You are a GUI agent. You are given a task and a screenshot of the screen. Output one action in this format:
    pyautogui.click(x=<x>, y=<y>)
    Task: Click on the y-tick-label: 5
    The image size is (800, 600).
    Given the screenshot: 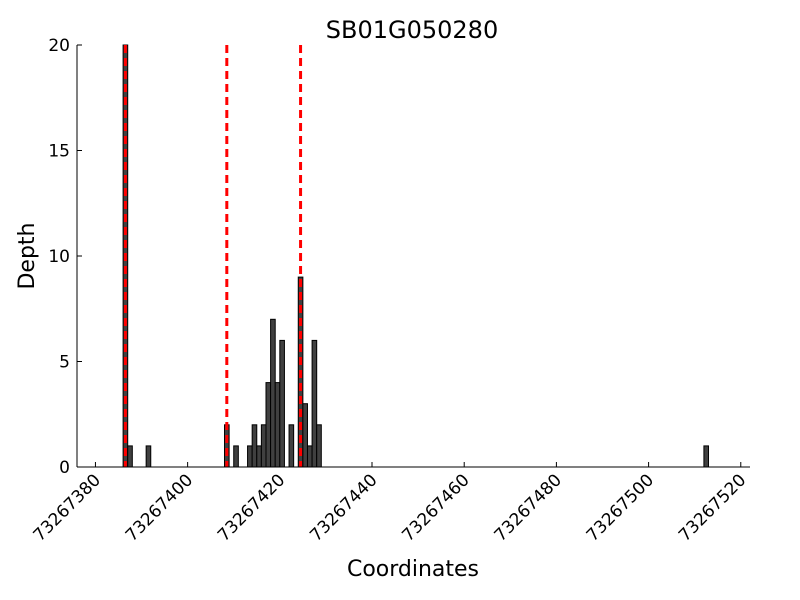 What is the action you would take?
    pyautogui.click(x=64, y=363)
    